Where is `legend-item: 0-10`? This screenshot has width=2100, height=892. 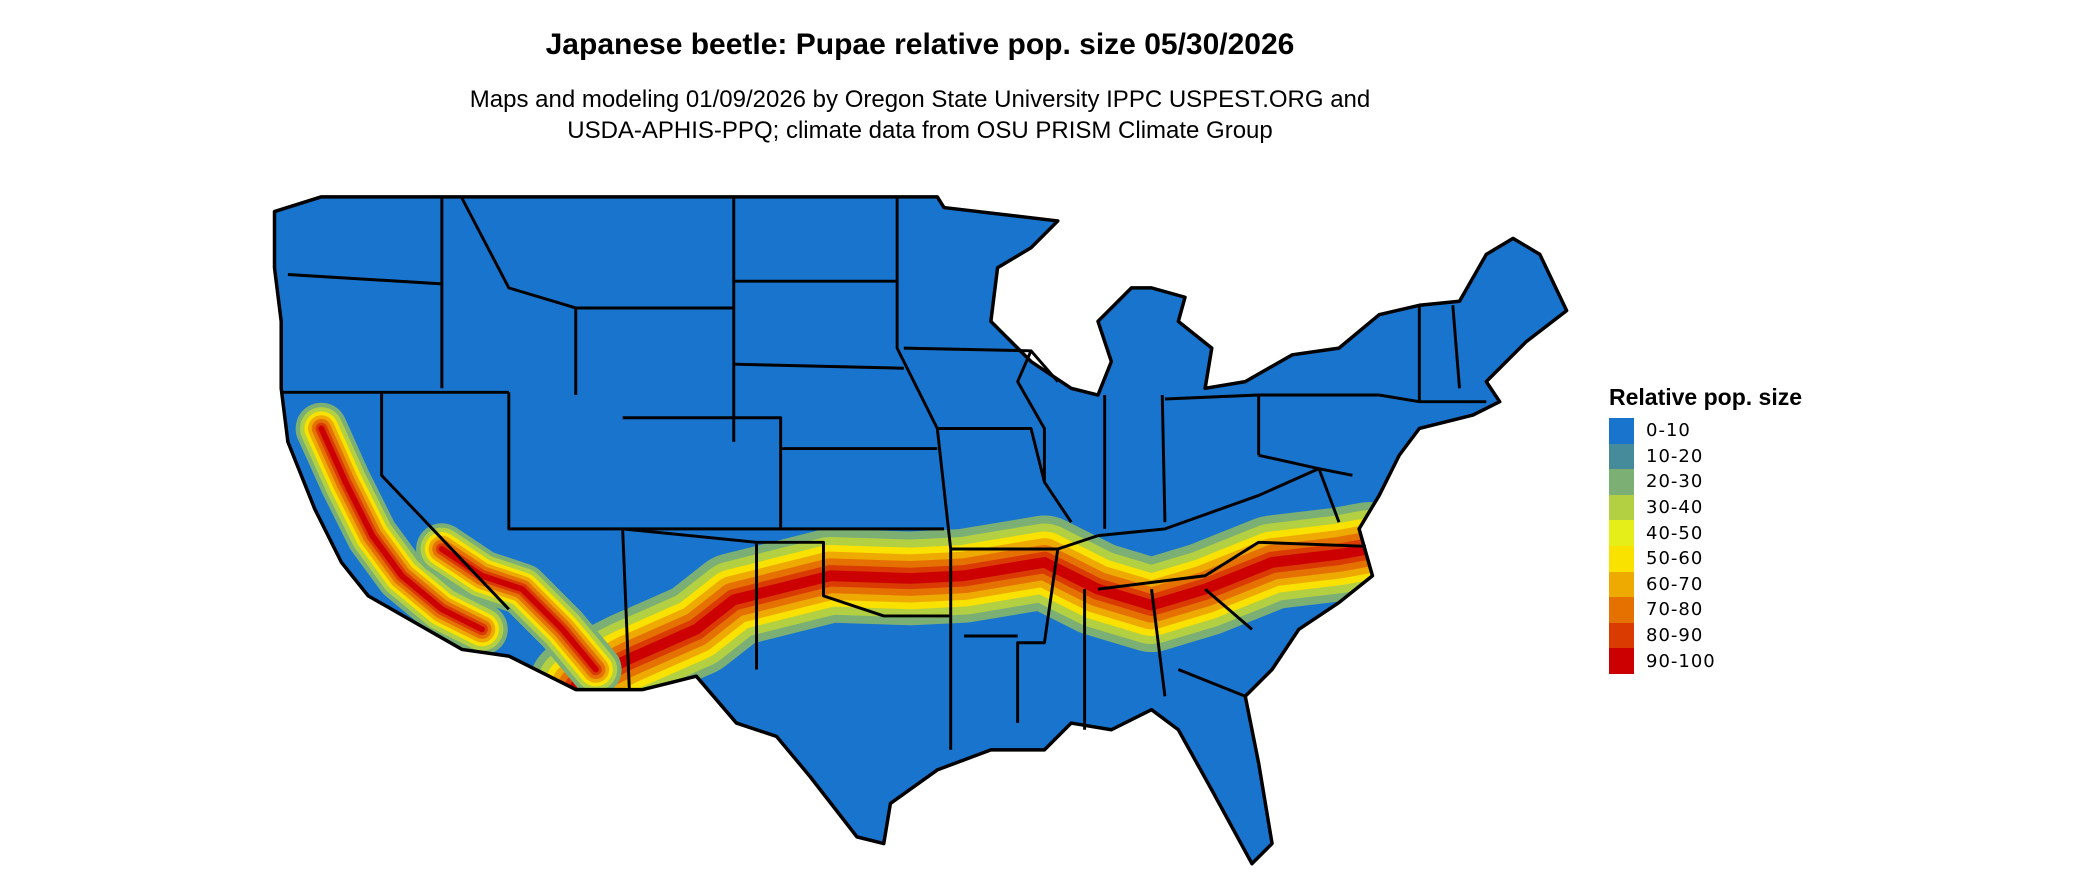
legend-item: 0-10 is located at coordinates (1705, 431).